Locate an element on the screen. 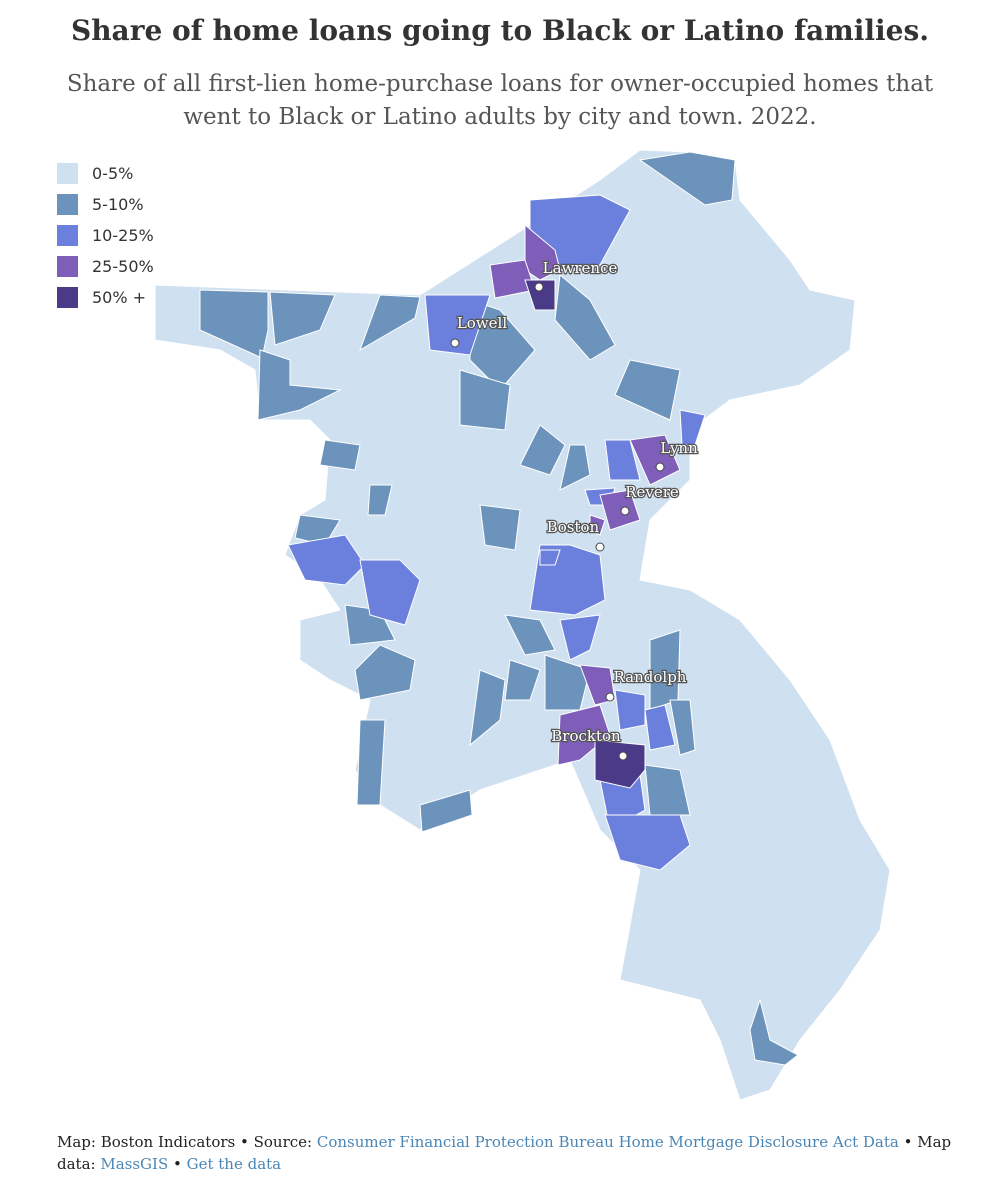 The width and height of the screenshot is (1000, 1184). credit: Map: Boston Indicators • Source: is located at coordinates (187, 1142).